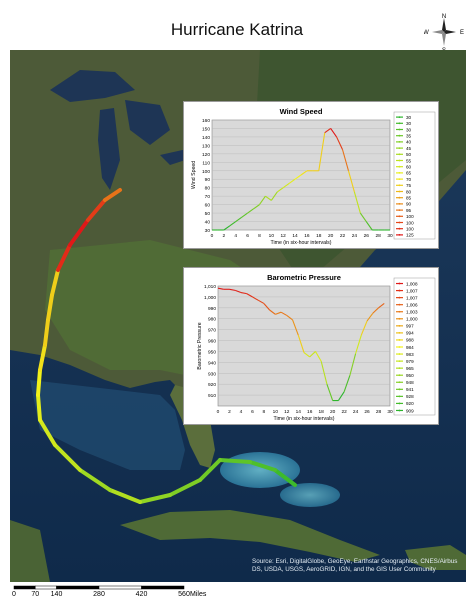 The height and width of the screenshot is (613, 474). What do you see at coordinates (210, 298) in the screenshot?
I see `y-tick-label: 1,000` at bounding box center [210, 298].